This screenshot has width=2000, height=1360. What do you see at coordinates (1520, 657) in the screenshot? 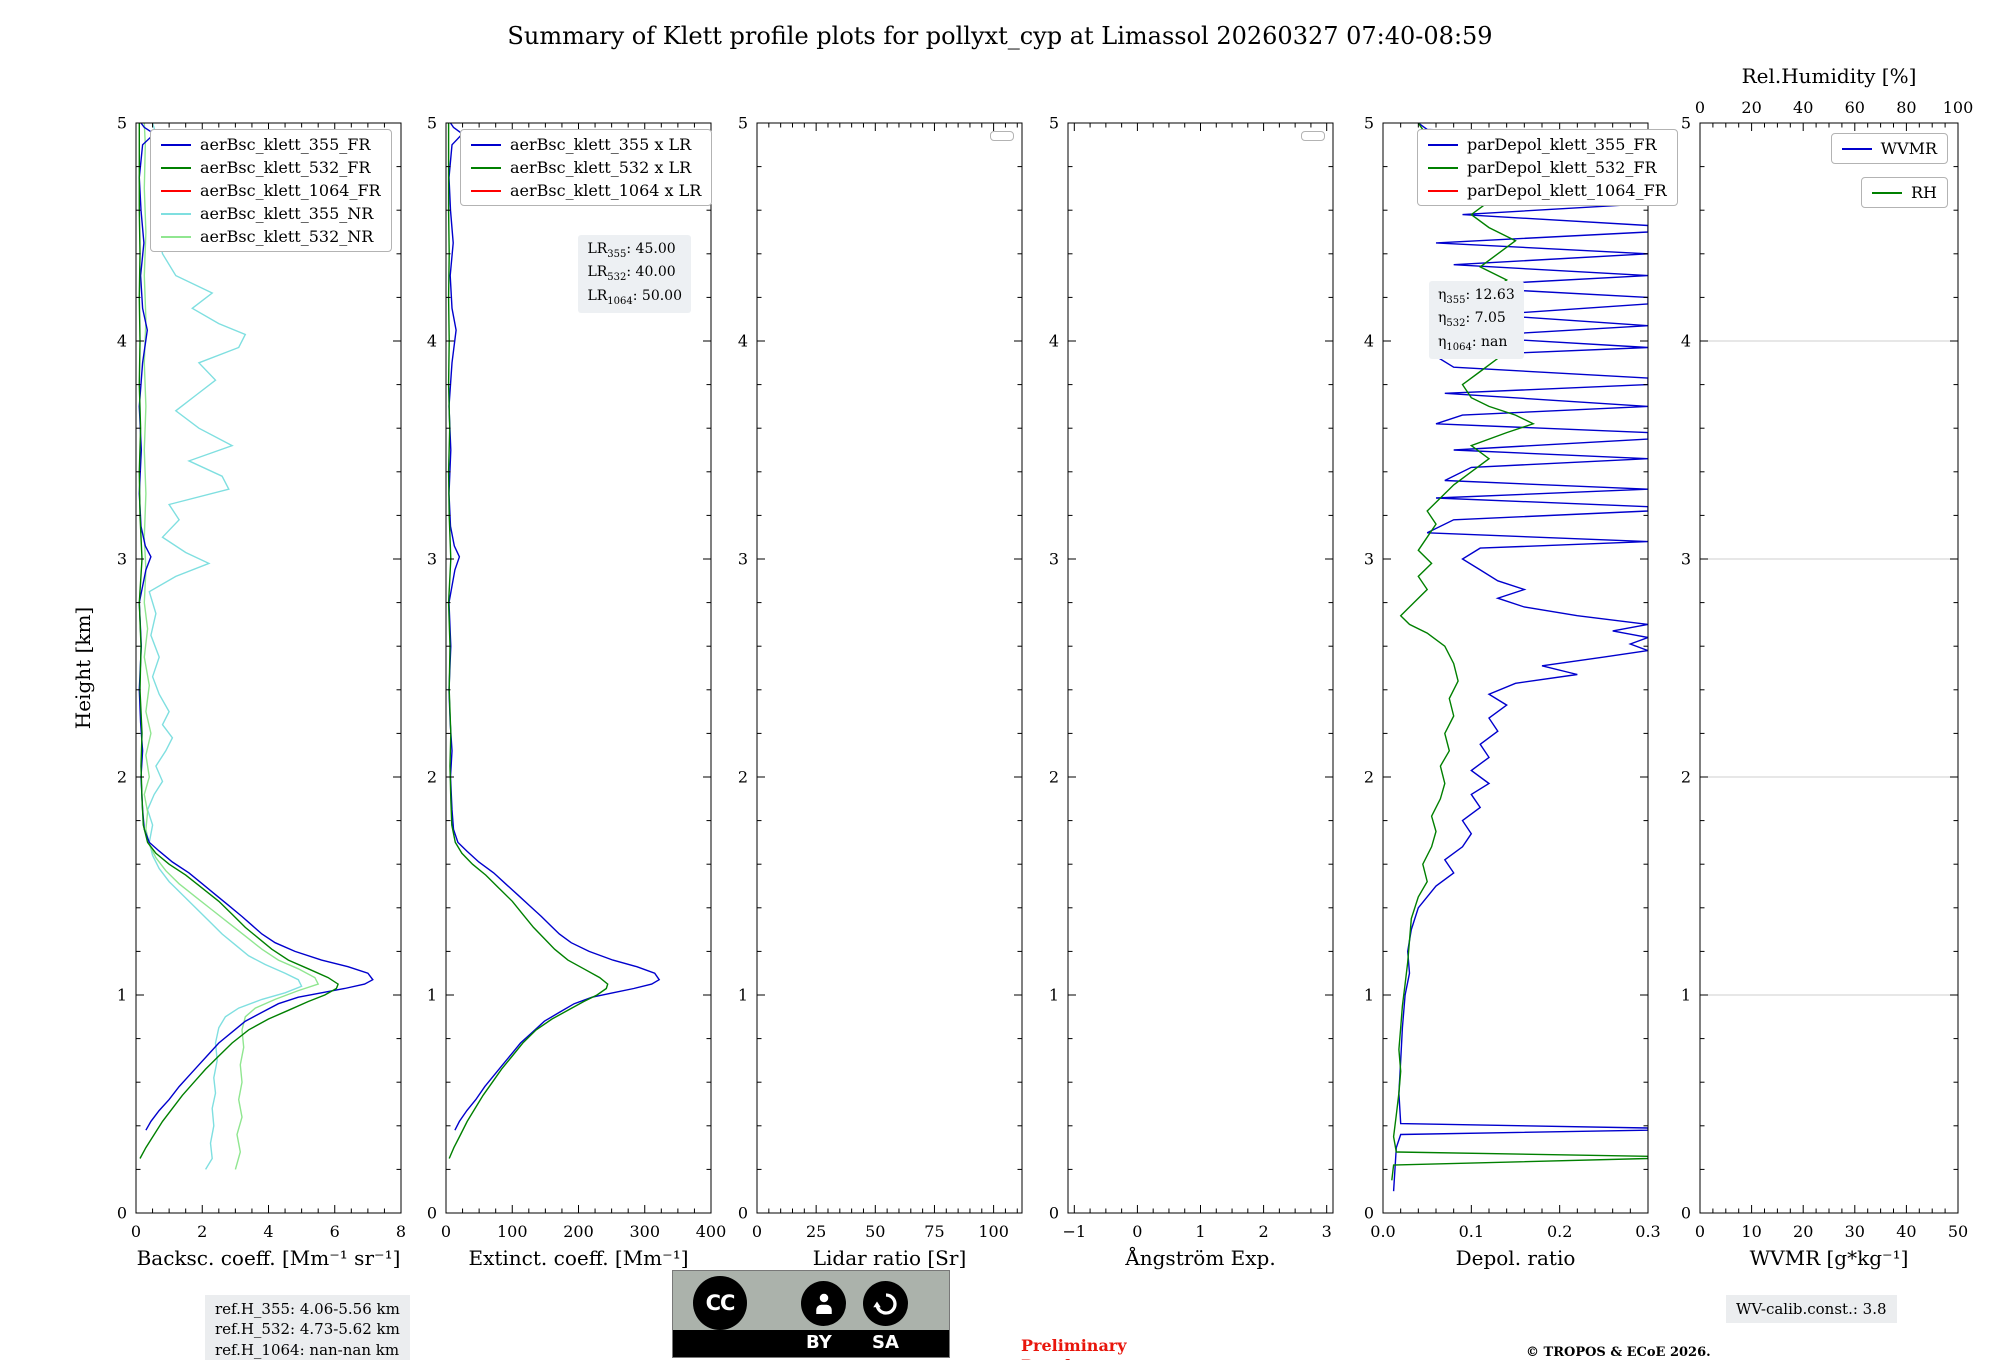
I see `series-parDepol_klett_355_FR` at bounding box center [1520, 657].